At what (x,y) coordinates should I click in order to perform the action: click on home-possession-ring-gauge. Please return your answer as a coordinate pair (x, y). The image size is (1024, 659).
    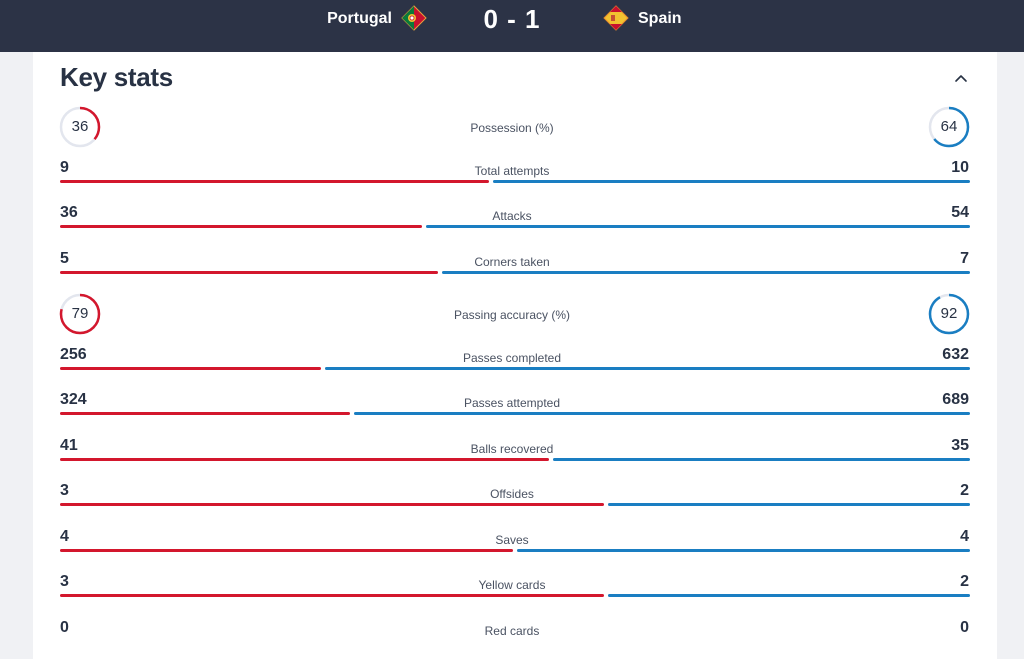
    Looking at the image, I should click on (80, 127).